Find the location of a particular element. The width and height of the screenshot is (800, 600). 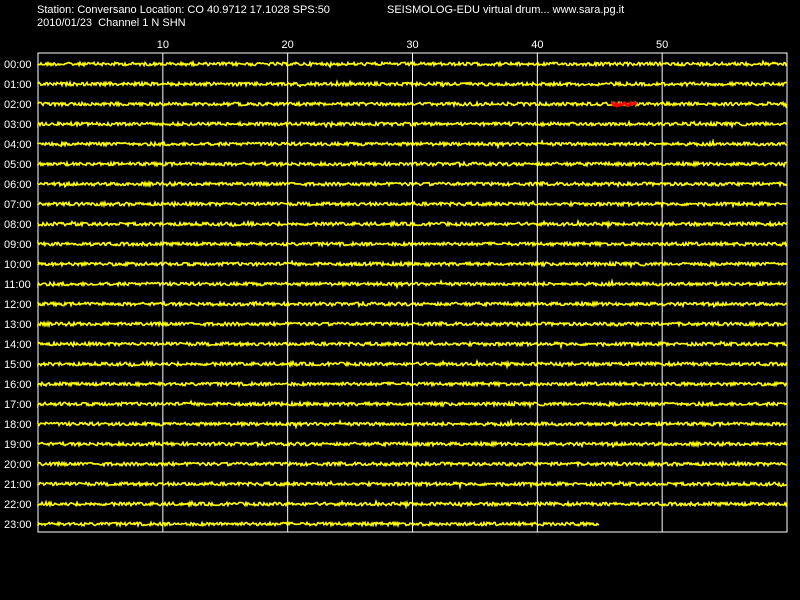

hour-row-label: 13:00 is located at coordinates (18, 325).